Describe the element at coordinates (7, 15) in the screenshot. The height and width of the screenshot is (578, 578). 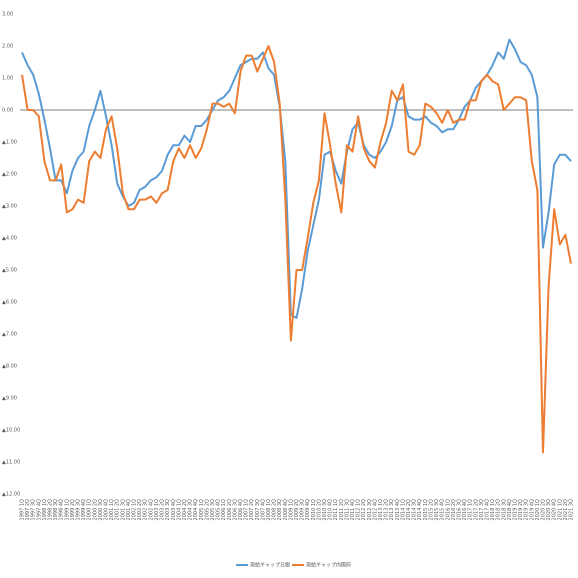
I see `y-tick-label: 3.00` at that location.